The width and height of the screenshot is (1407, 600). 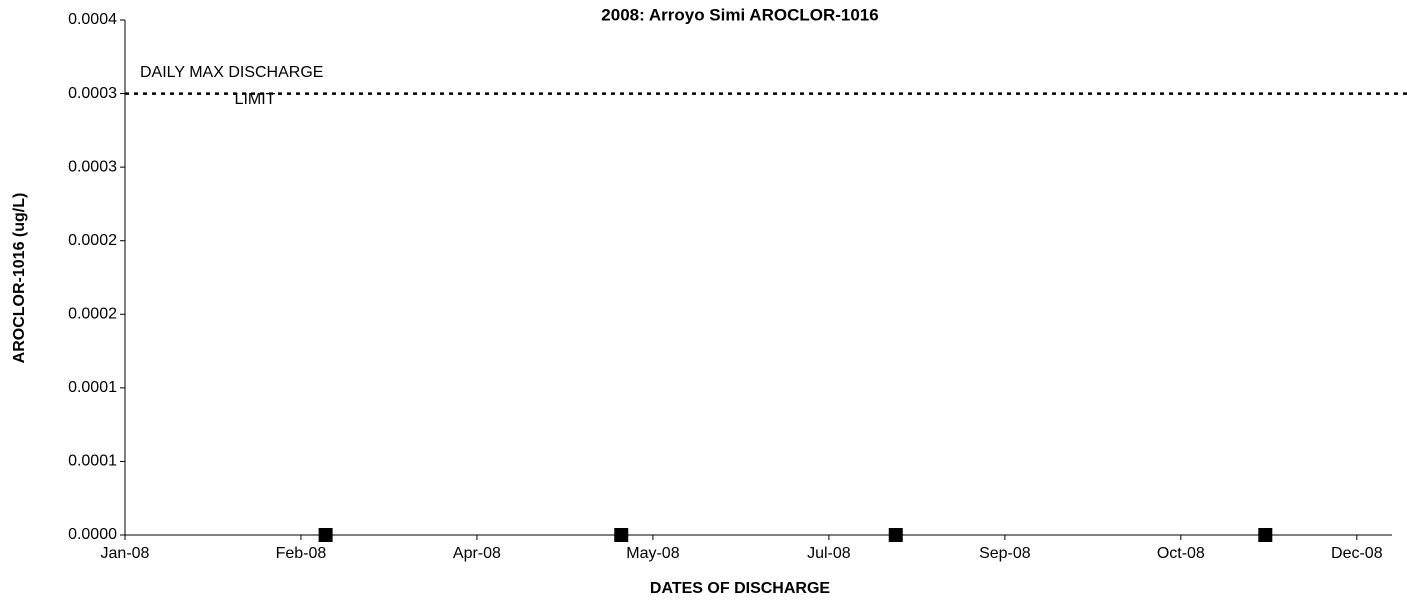 I want to click on y-axis-label: AROCLOR-1016 (ug/L), so click(x=19, y=278).